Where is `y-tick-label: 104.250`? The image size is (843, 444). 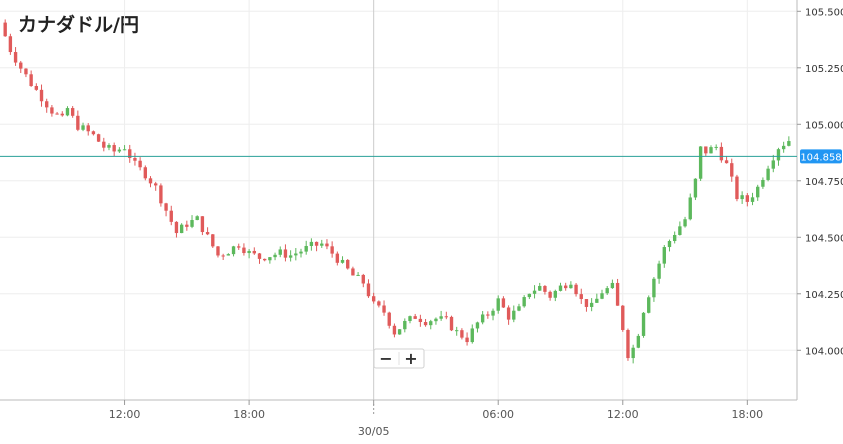 y-tick-label: 104.250 is located at coordinates (824, 295).